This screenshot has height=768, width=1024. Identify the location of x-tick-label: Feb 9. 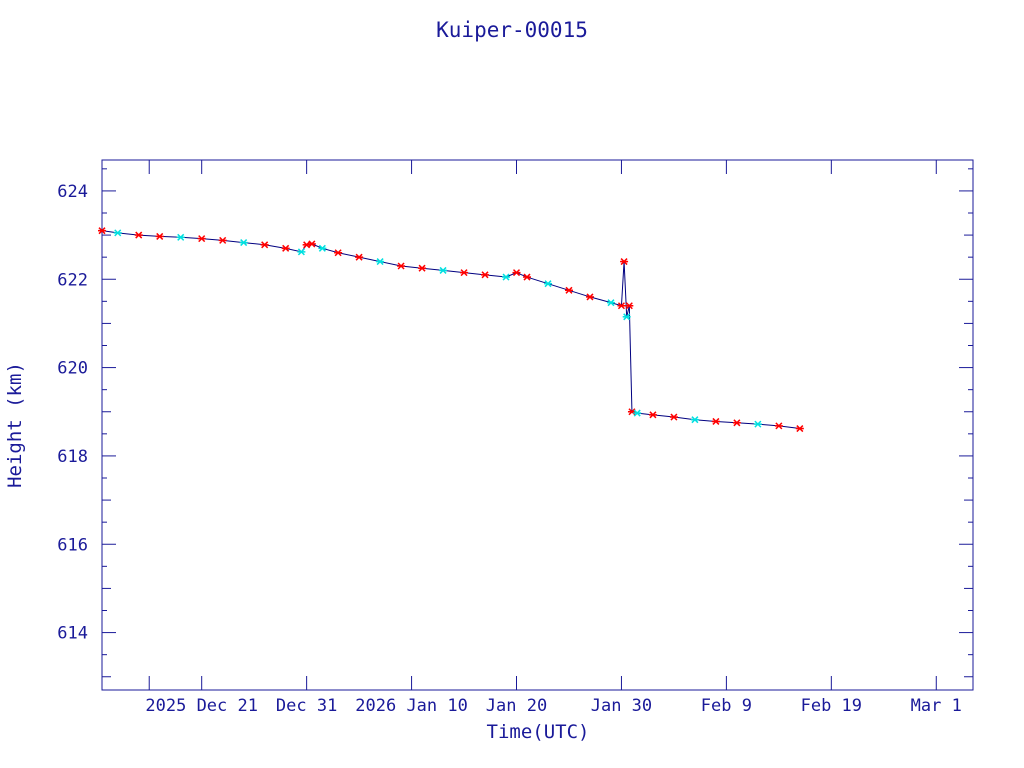
(726, 706).